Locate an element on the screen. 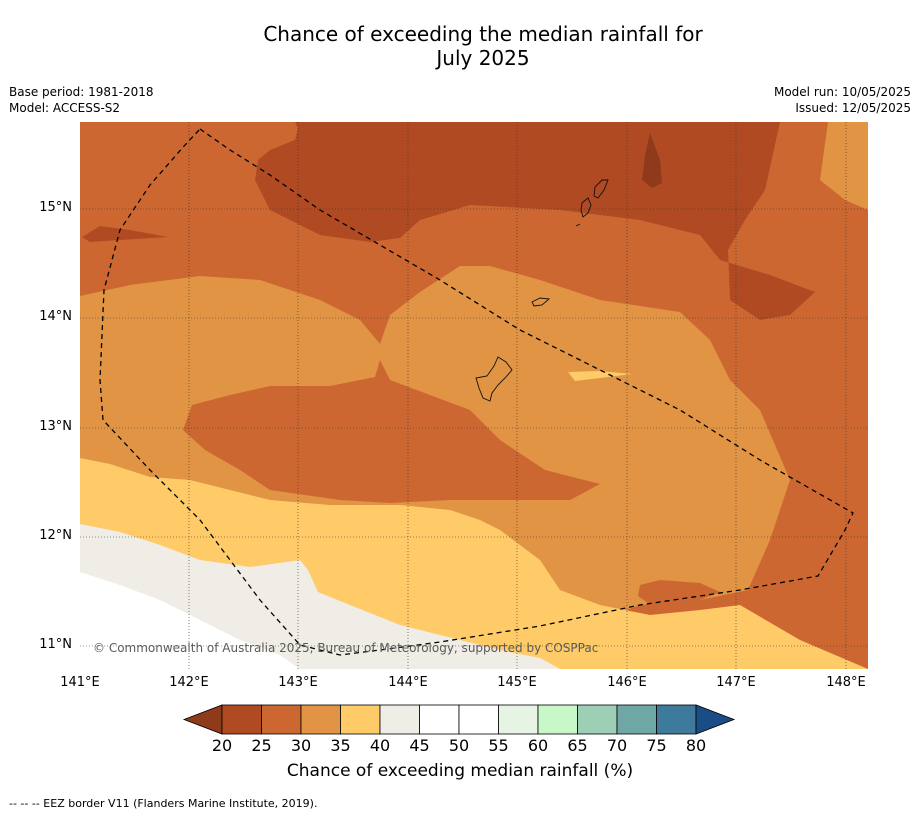 This screenshot has width=919, height=816. lat-tick: 12°N is located at coordinates (55, 535).